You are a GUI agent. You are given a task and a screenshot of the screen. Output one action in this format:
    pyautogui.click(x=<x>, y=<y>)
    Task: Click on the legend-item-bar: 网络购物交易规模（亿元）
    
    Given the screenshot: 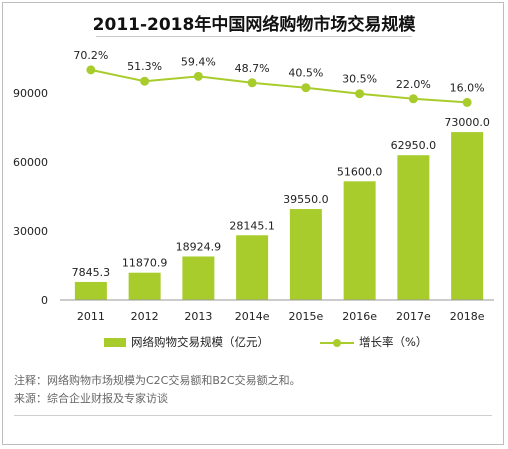 What is the action you would take?
    pyautogui.click(x=186, y=342)
    